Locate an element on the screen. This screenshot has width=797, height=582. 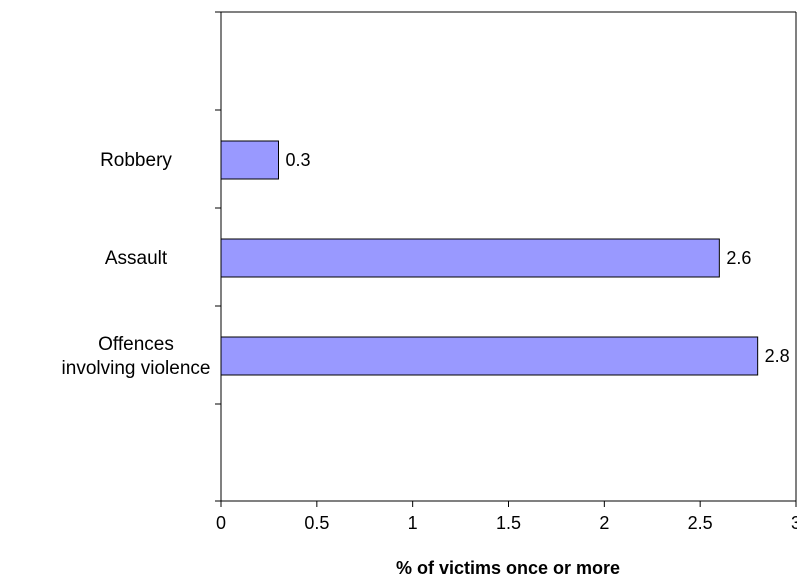
category-label: Robbery is located at coordinates (136, 160).